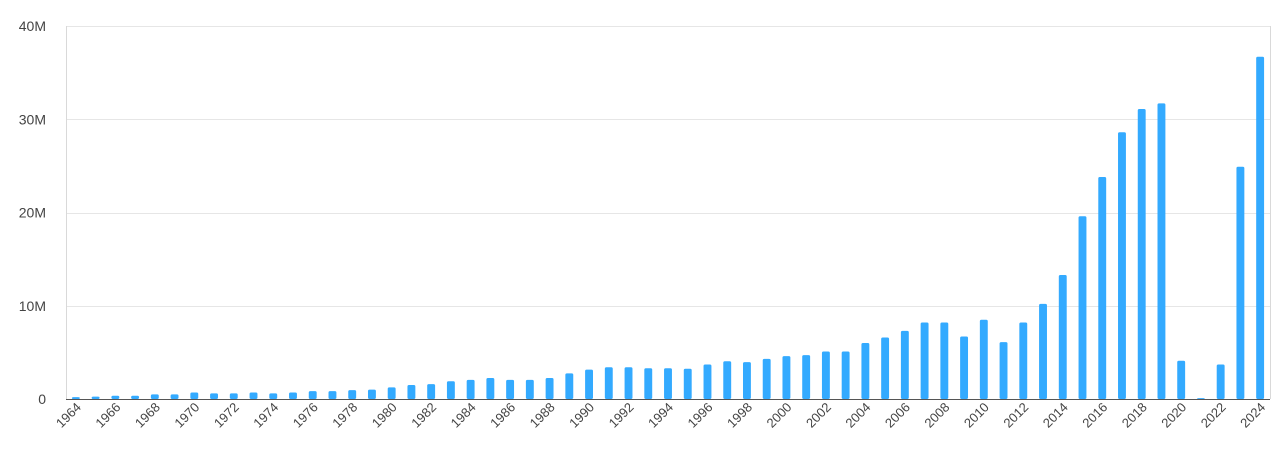 This screenshot has width=1279, height=463. Describe the element at coordinates (806, 377) in the screenshot. I see `bar-2001` at that location.